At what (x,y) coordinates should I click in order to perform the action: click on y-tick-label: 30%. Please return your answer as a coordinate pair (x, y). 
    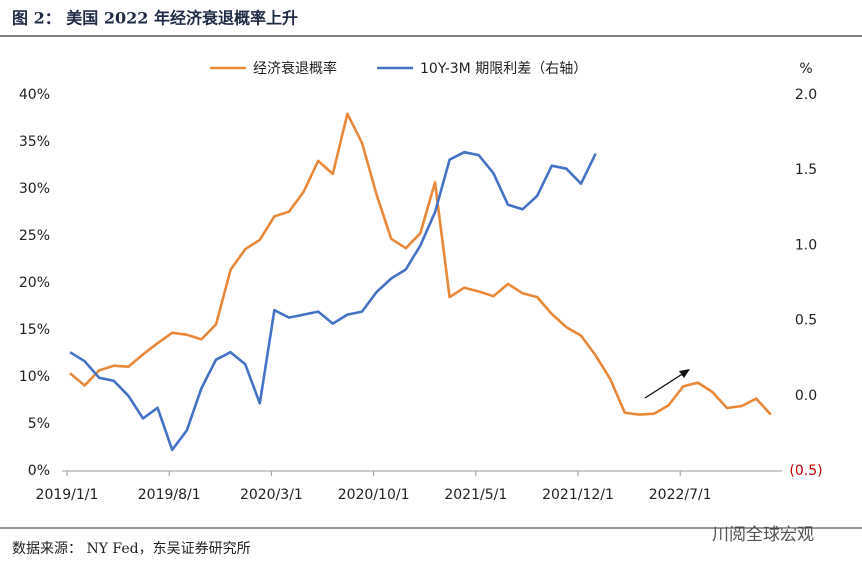
    Looking at the image, I should click on (34, 189).